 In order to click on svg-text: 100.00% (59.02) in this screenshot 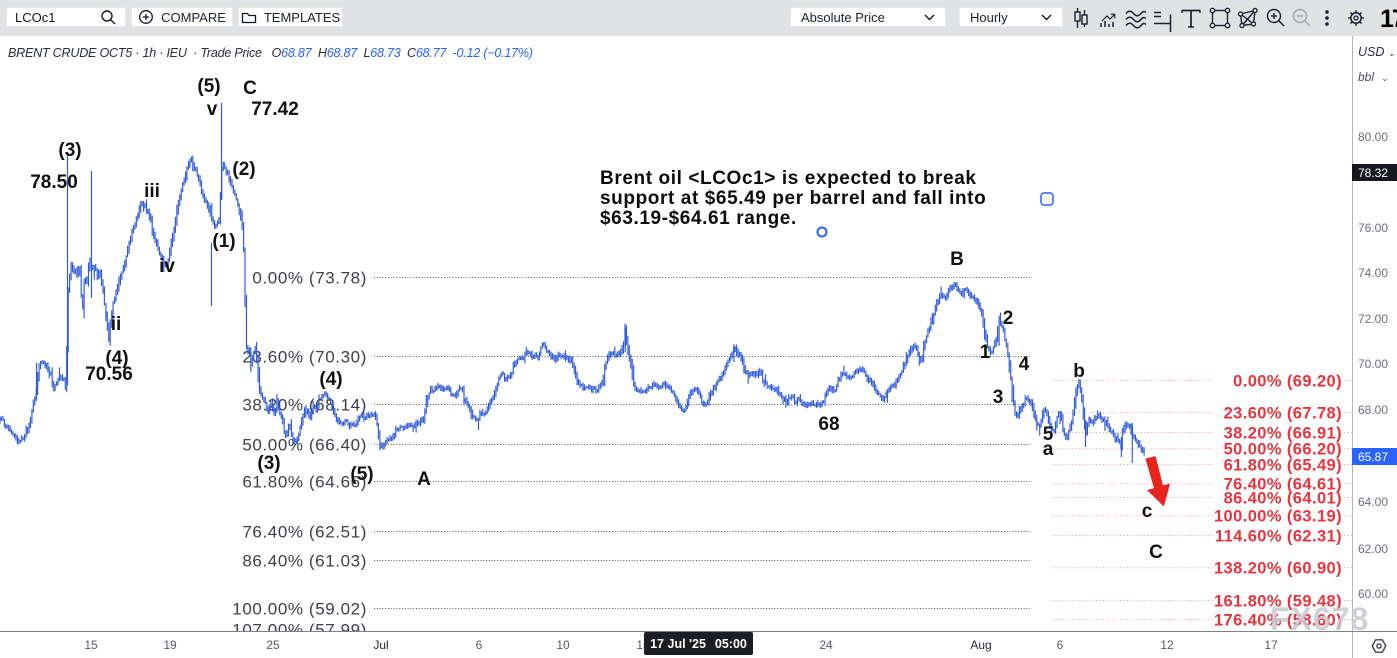, I will do `click(299, 609)`.